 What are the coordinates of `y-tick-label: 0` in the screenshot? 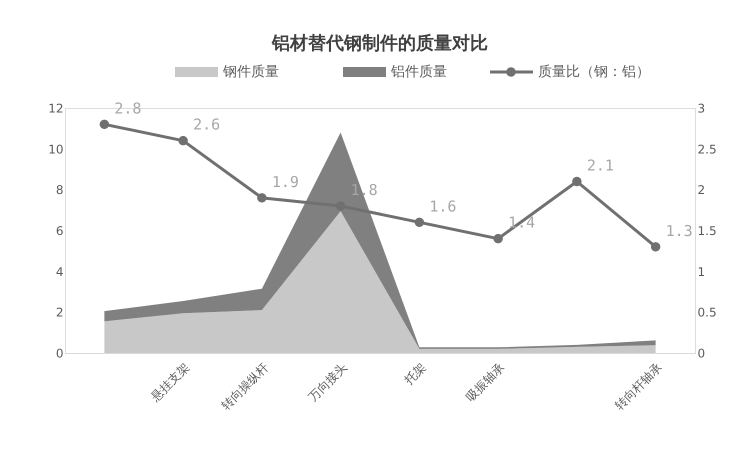 It's located at (60, 353).